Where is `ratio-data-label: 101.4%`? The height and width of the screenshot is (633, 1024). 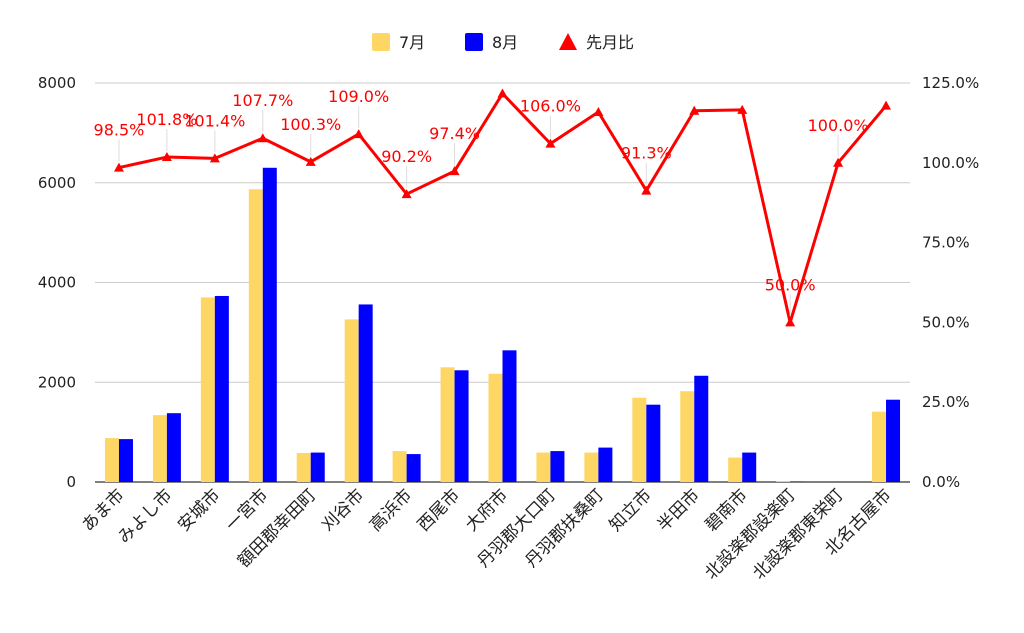 ratio-data-label: 101.4% is located at coordinates (214, 120).